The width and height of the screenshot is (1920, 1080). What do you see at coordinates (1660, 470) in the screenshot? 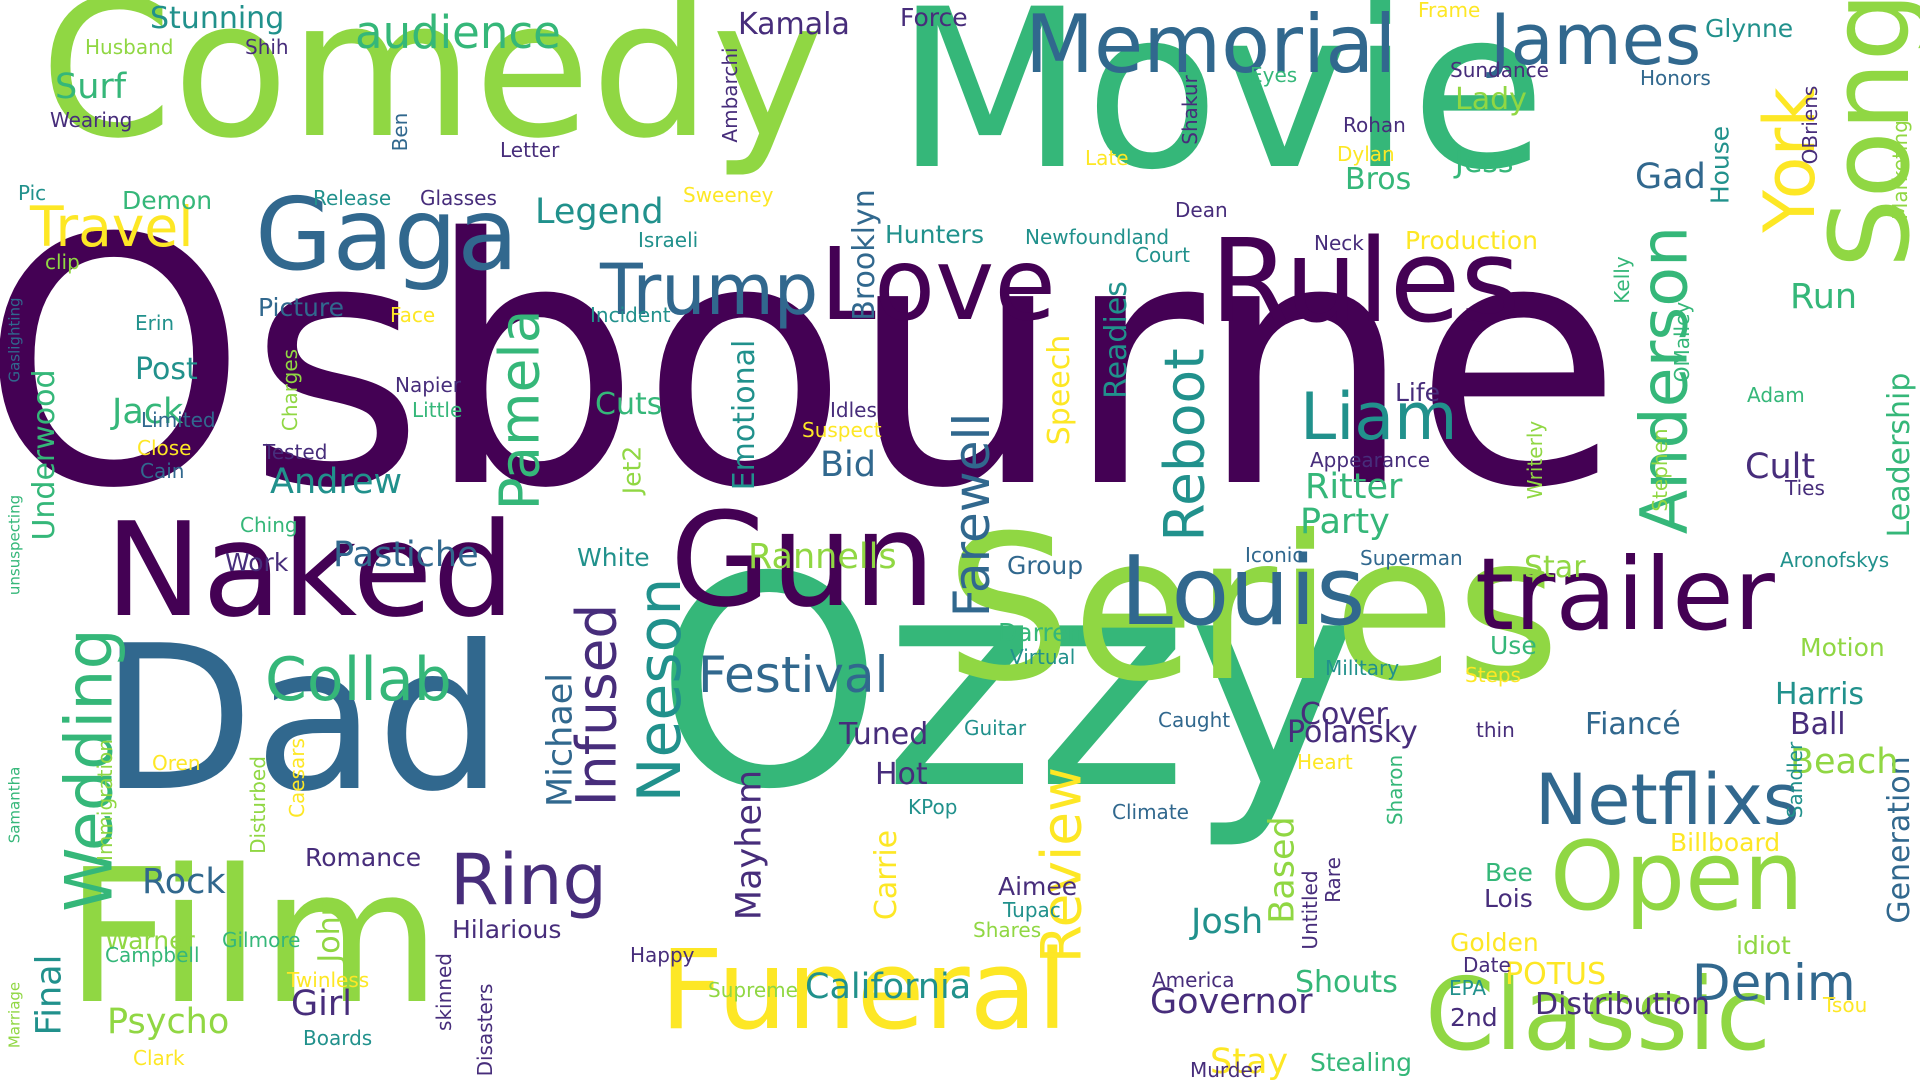
I see `word-stephen: Stephen` at bounding box center [1660, 470].